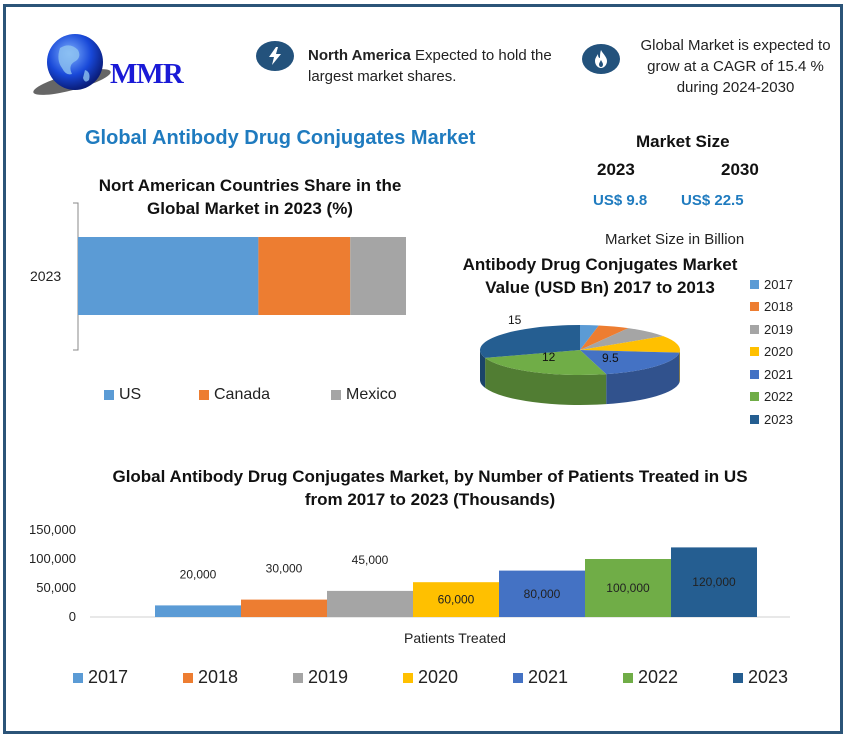  Describe the element at coordinates (130, 394) in the screenshot. I see `legend-label-us: US` at that location.